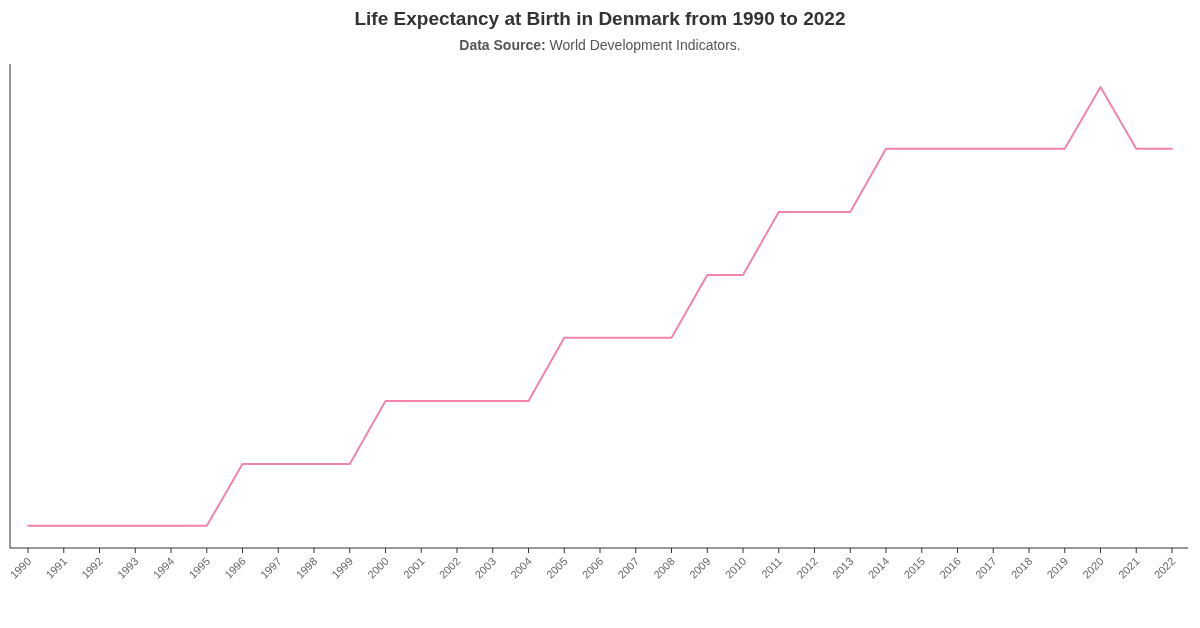 This screenshot has height=628, width=1200. I want to click on chart-subtitle: Data Source: World Development Indicators., so click(600, 45).